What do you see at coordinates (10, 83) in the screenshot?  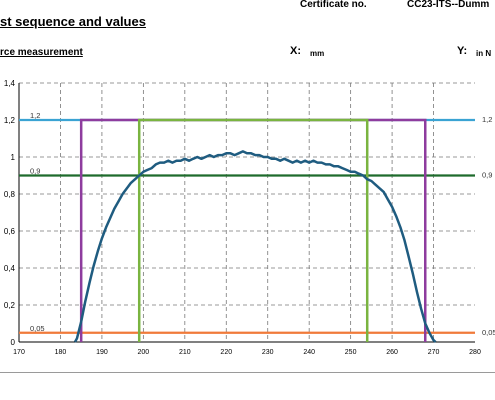 I see `y-tick-label: 1,4` at bounding box center [10, 83].